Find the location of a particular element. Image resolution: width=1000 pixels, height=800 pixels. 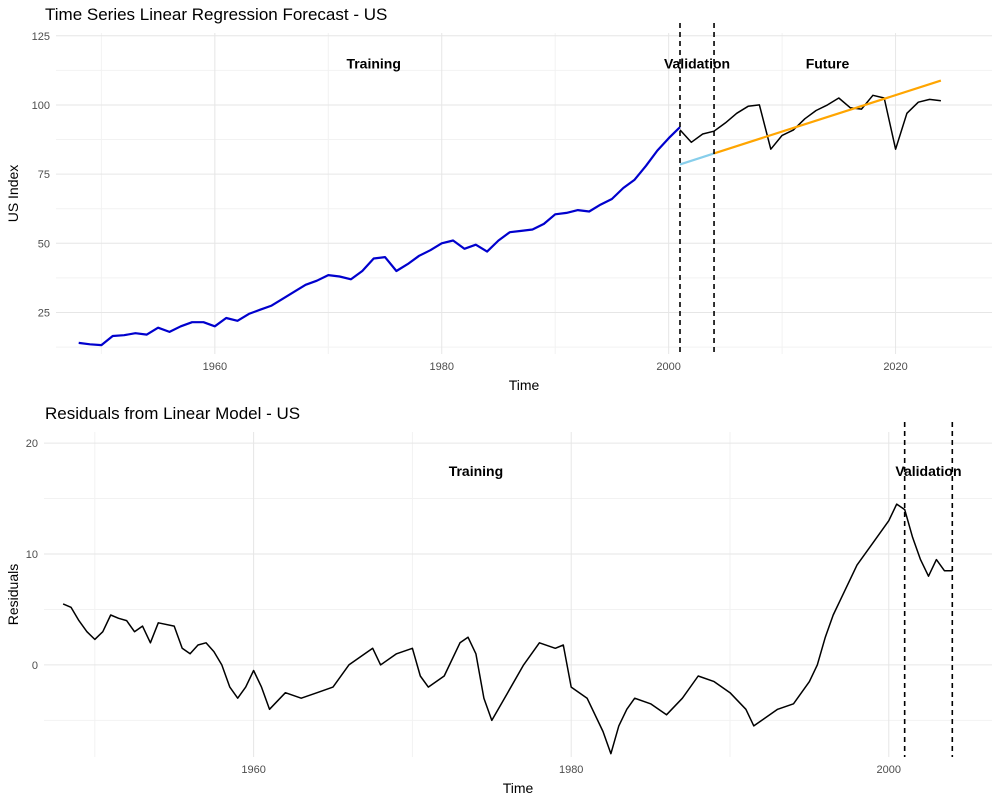

y-axis-label: Residuals is located at coordinates (13, 594).